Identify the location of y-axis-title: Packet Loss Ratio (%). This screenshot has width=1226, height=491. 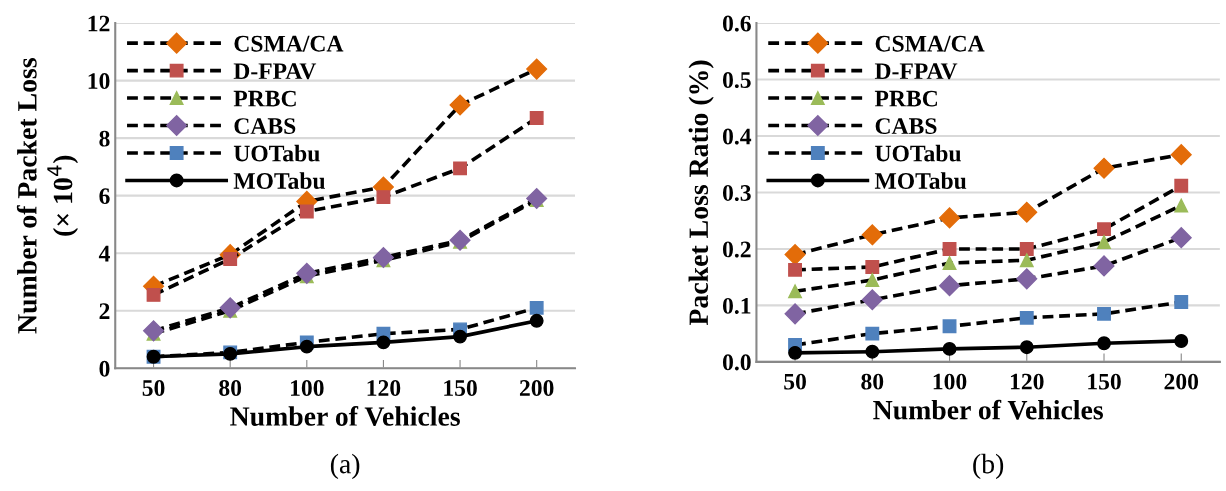
(701, 193).